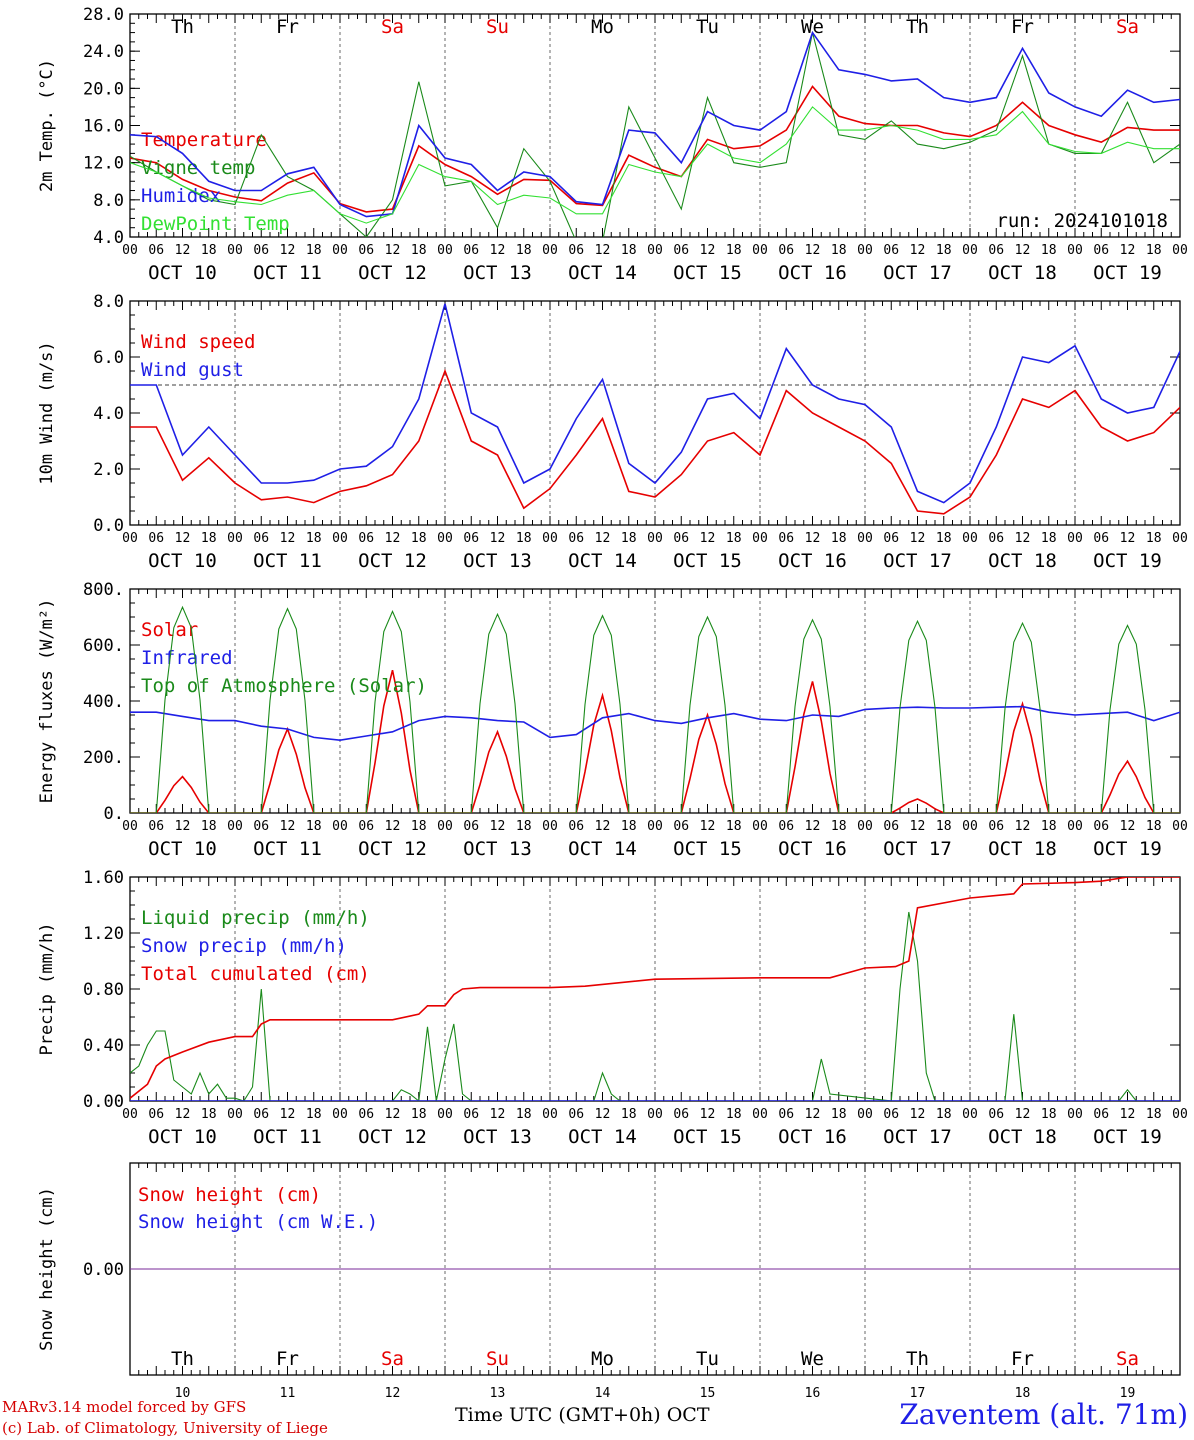  I want to click on plot-frame, so click(655, 413).